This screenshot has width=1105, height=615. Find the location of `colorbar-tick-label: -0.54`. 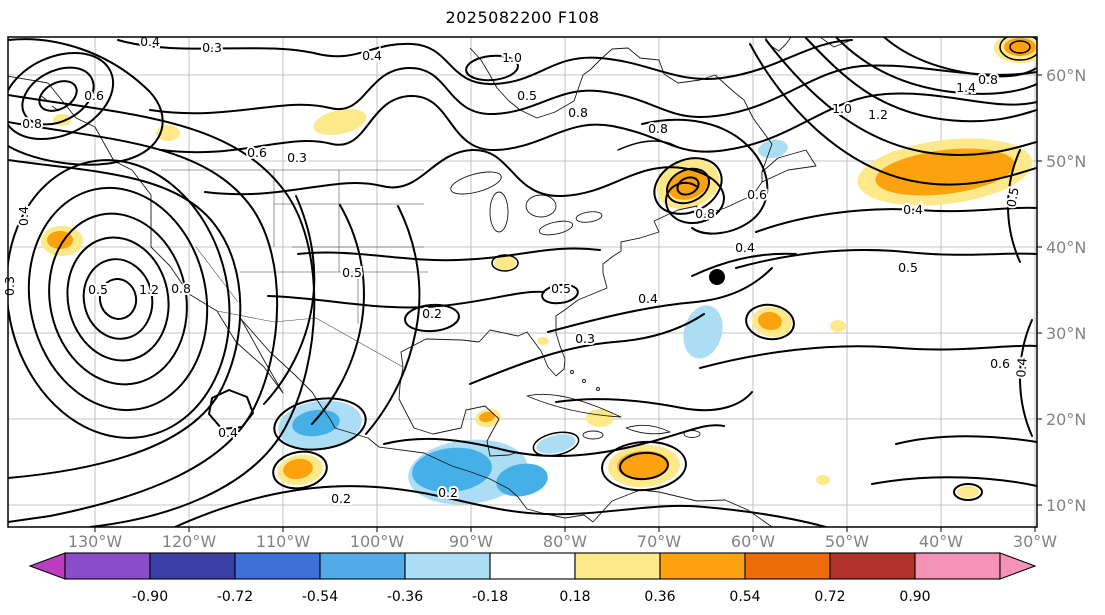

colorbar-tick-label: -0.54 is located at coordinates (320, 597).